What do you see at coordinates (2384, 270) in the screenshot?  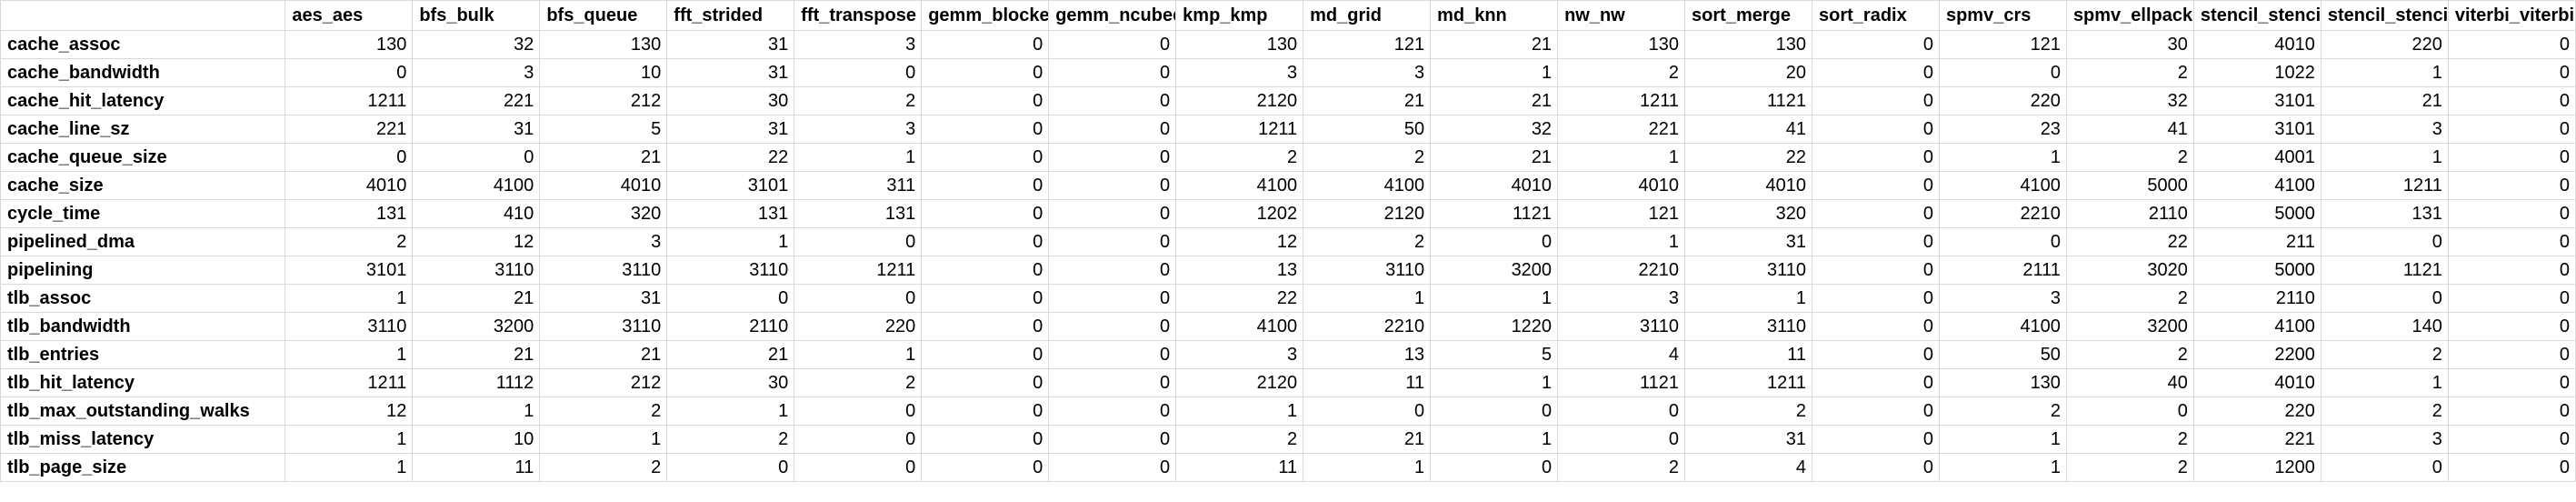 I see `data-cell: 1121` at bounding box center [2384, 270].